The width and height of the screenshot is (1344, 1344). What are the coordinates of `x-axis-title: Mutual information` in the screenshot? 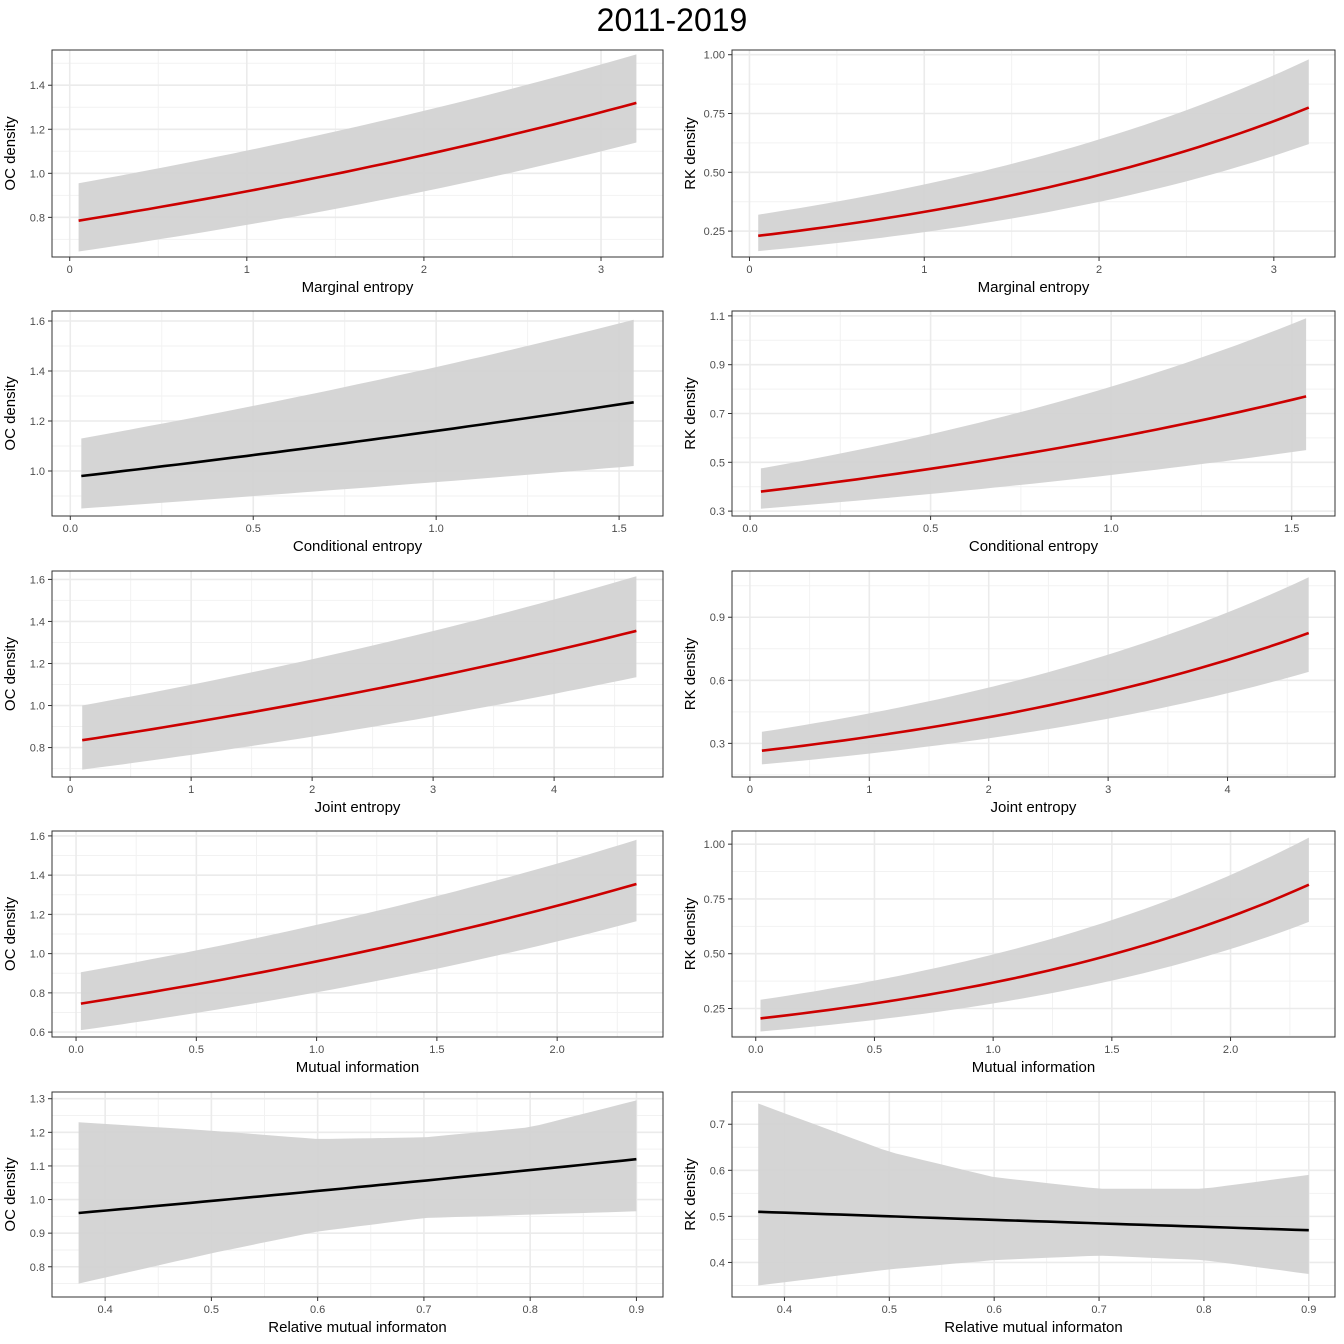 It's located at (357, 1067).